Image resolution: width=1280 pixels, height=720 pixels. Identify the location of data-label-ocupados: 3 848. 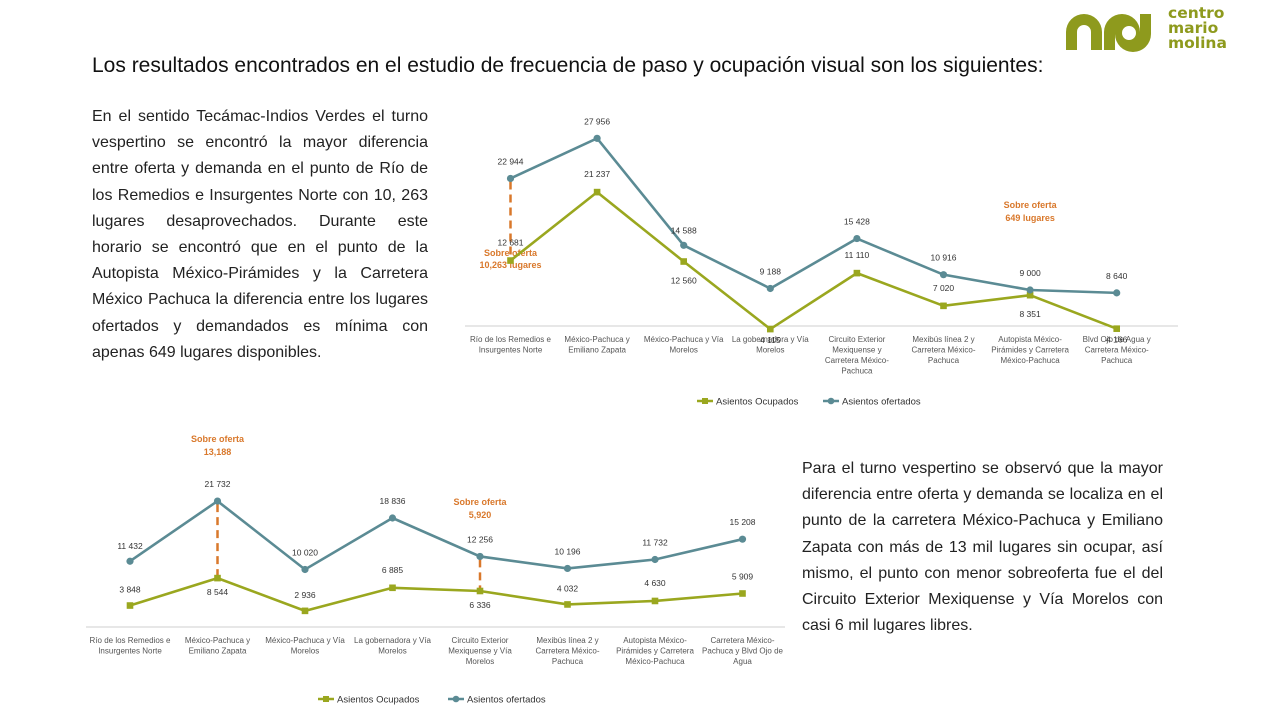
(130, 590).